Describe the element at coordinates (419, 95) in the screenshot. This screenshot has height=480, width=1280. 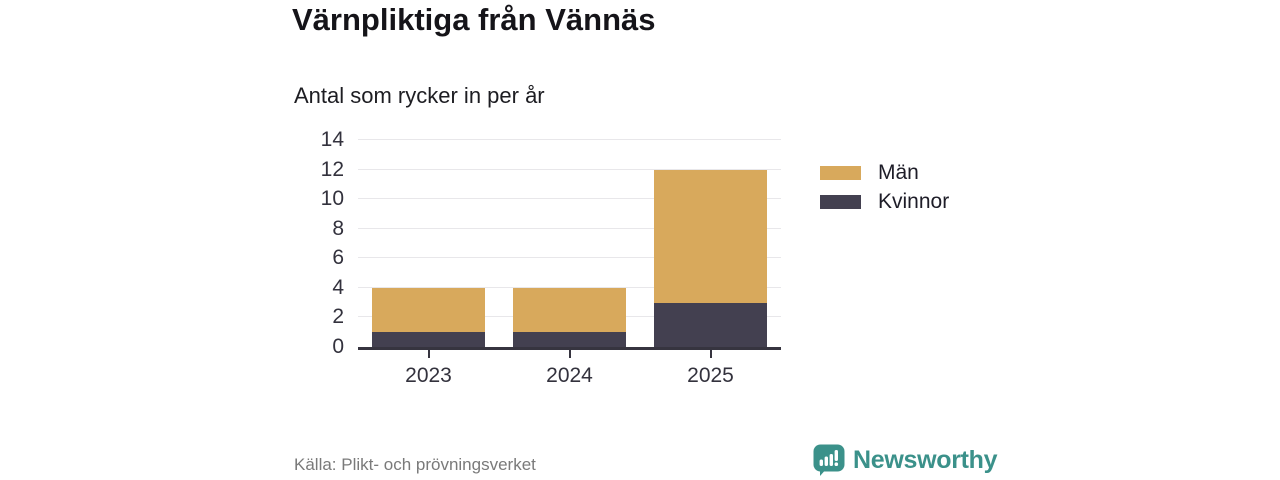
I see `chart-subtitle: Antal som rycker in per år` at that location.